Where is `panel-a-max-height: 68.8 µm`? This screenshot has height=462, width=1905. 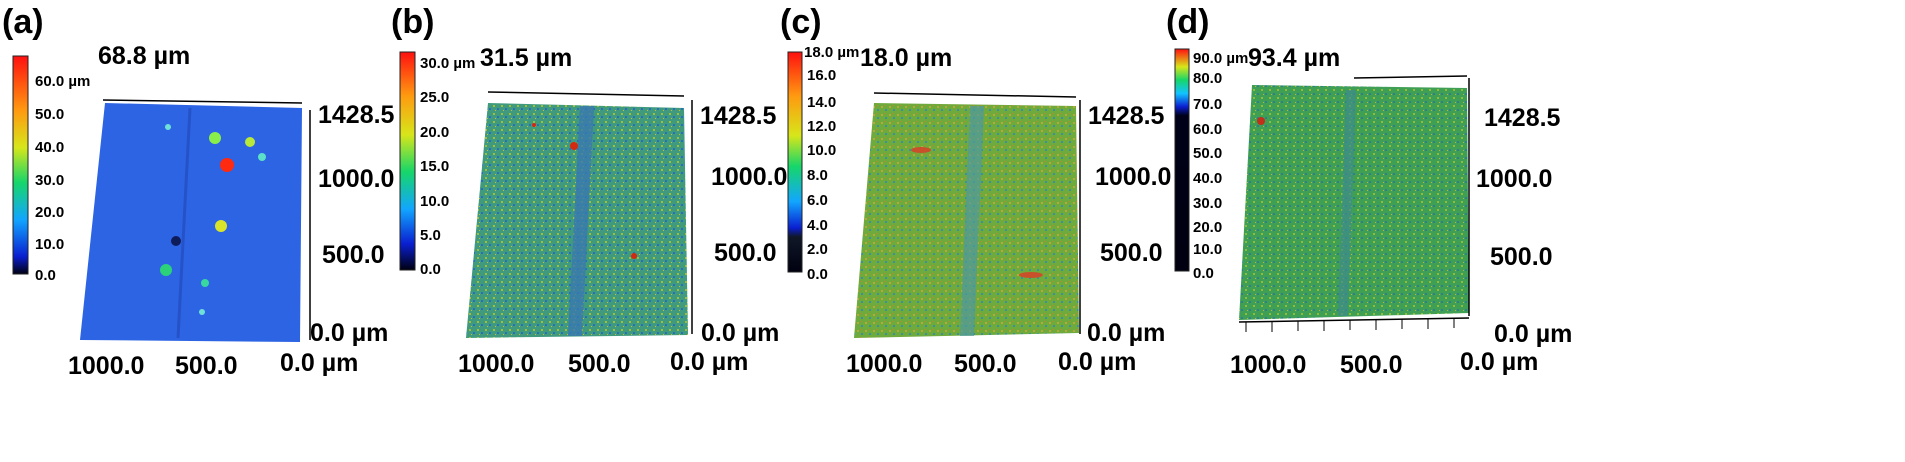 panel-a-max-height: 68.8 µm is located at coordinates (144, 56).